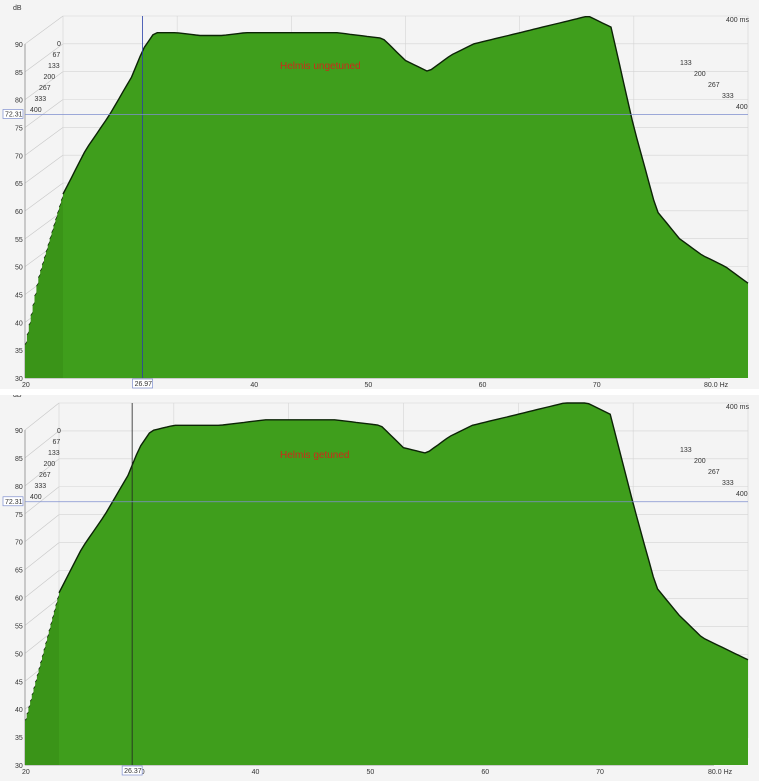 This screenshot has width=759, height=781. I want to click on chart-annotation: Helmis getuned, so click(314, 455).